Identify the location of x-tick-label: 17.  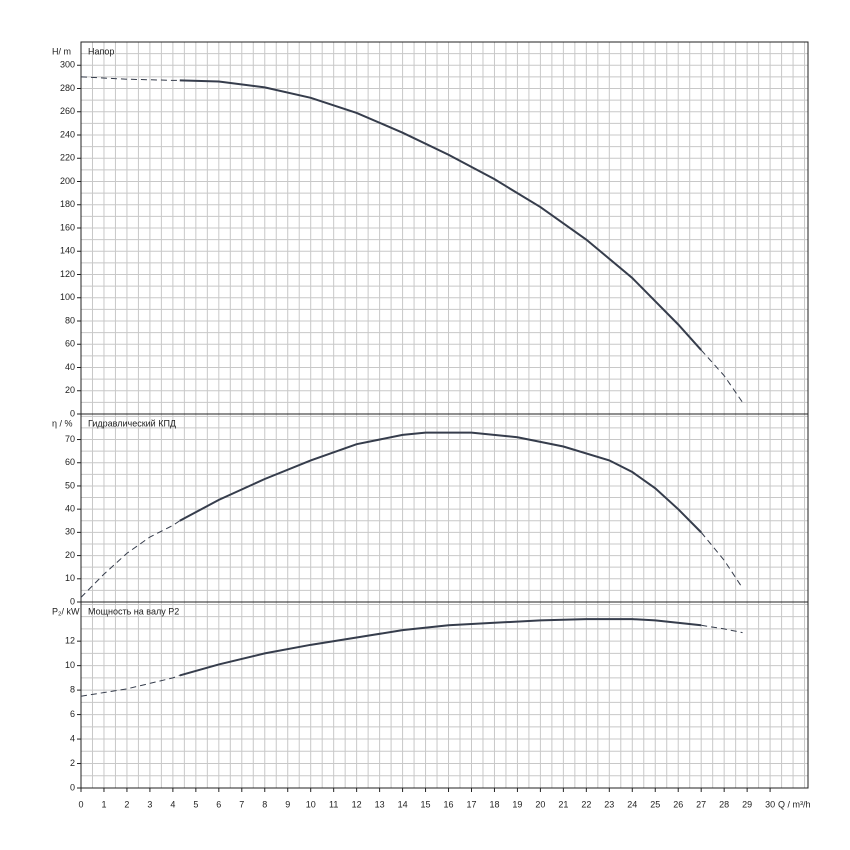
(471, 804).